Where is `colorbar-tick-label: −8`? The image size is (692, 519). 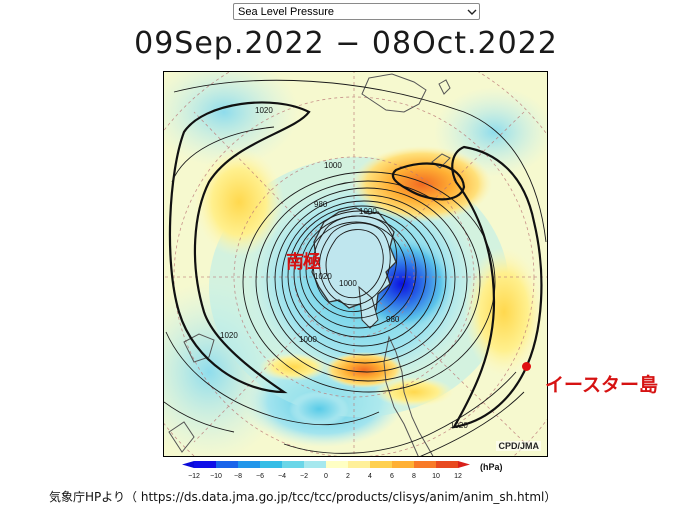
colorbar-tick-label: −8 is located at coordinates (238, 476).